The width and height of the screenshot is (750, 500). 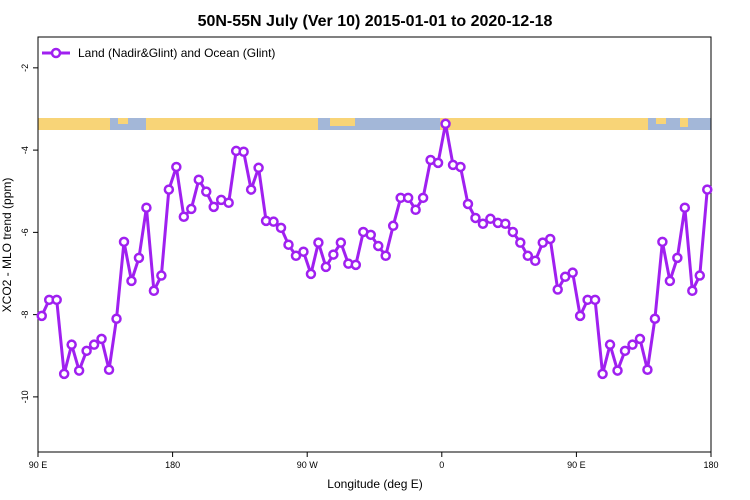 I want to click on y-tick-label: -10, so click(x=25, y=396).